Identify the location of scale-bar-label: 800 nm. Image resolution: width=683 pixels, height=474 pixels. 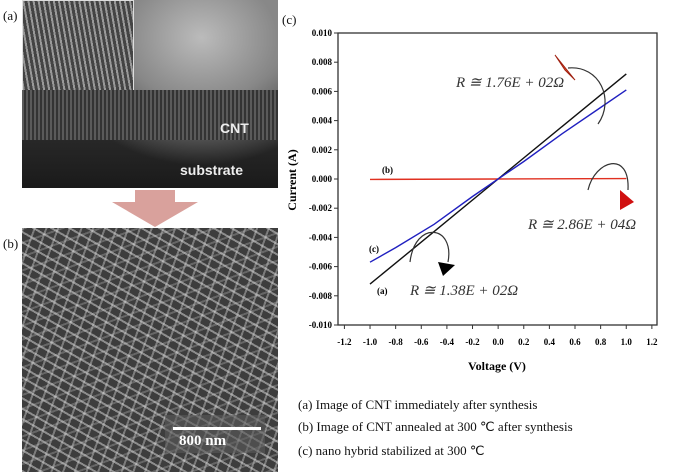
(203, 441).